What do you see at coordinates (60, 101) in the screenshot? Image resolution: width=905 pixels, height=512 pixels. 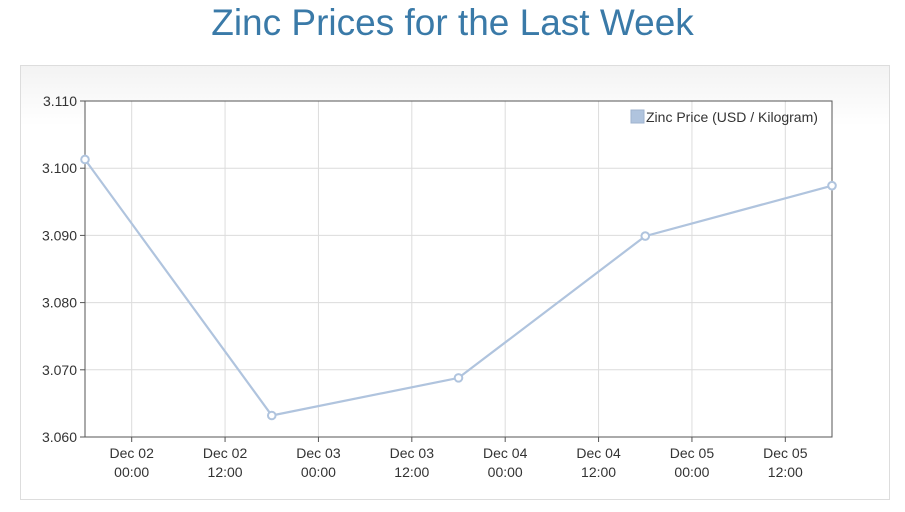 I see `y-tick-label: 3.110` at bounding box center [60, 101].